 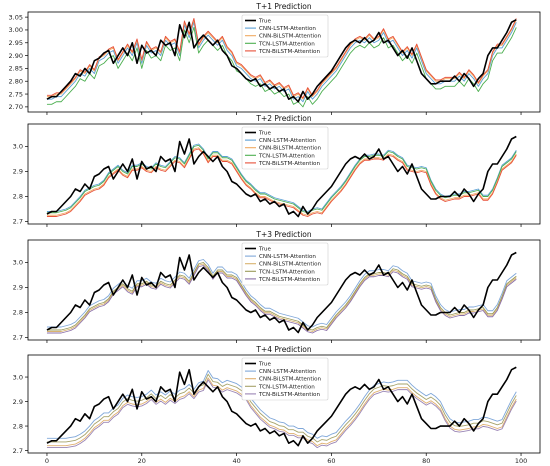 What do you see at coordinates (283, 349) in the screenshot?
I see `panel-title: T+4 Prediction` at bounding box center [283, 349].